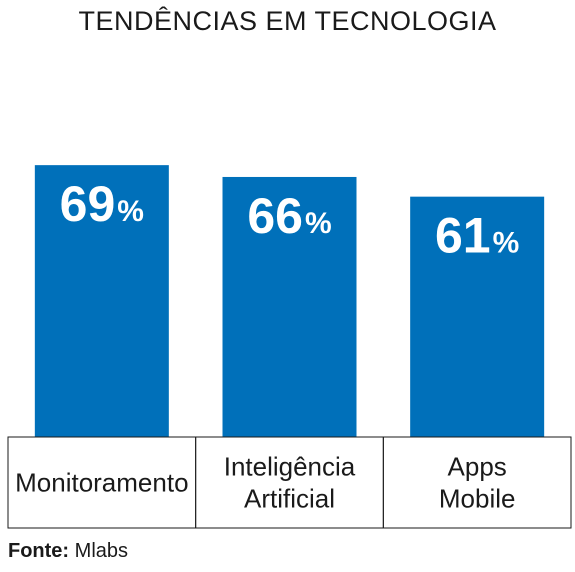 The image size is (575, 572). Describe the element at coordinates (88, 204) in the screenshot. I see `data-label-value: 69` at that location.